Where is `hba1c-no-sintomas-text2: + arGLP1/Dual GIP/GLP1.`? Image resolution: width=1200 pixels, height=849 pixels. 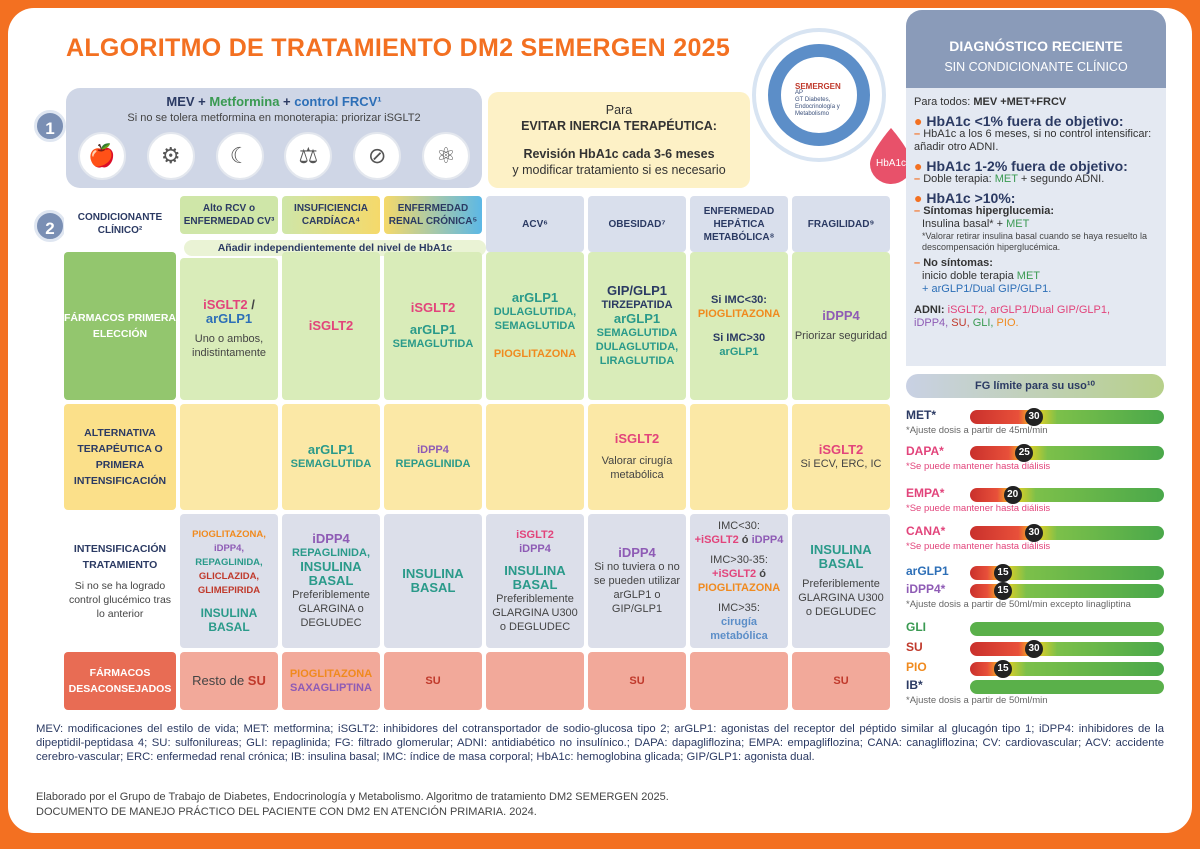
hba1c-no-sintomas-text2: + arGLP1/Dual GIP/GLP1. is located at coordinates (987, 289).